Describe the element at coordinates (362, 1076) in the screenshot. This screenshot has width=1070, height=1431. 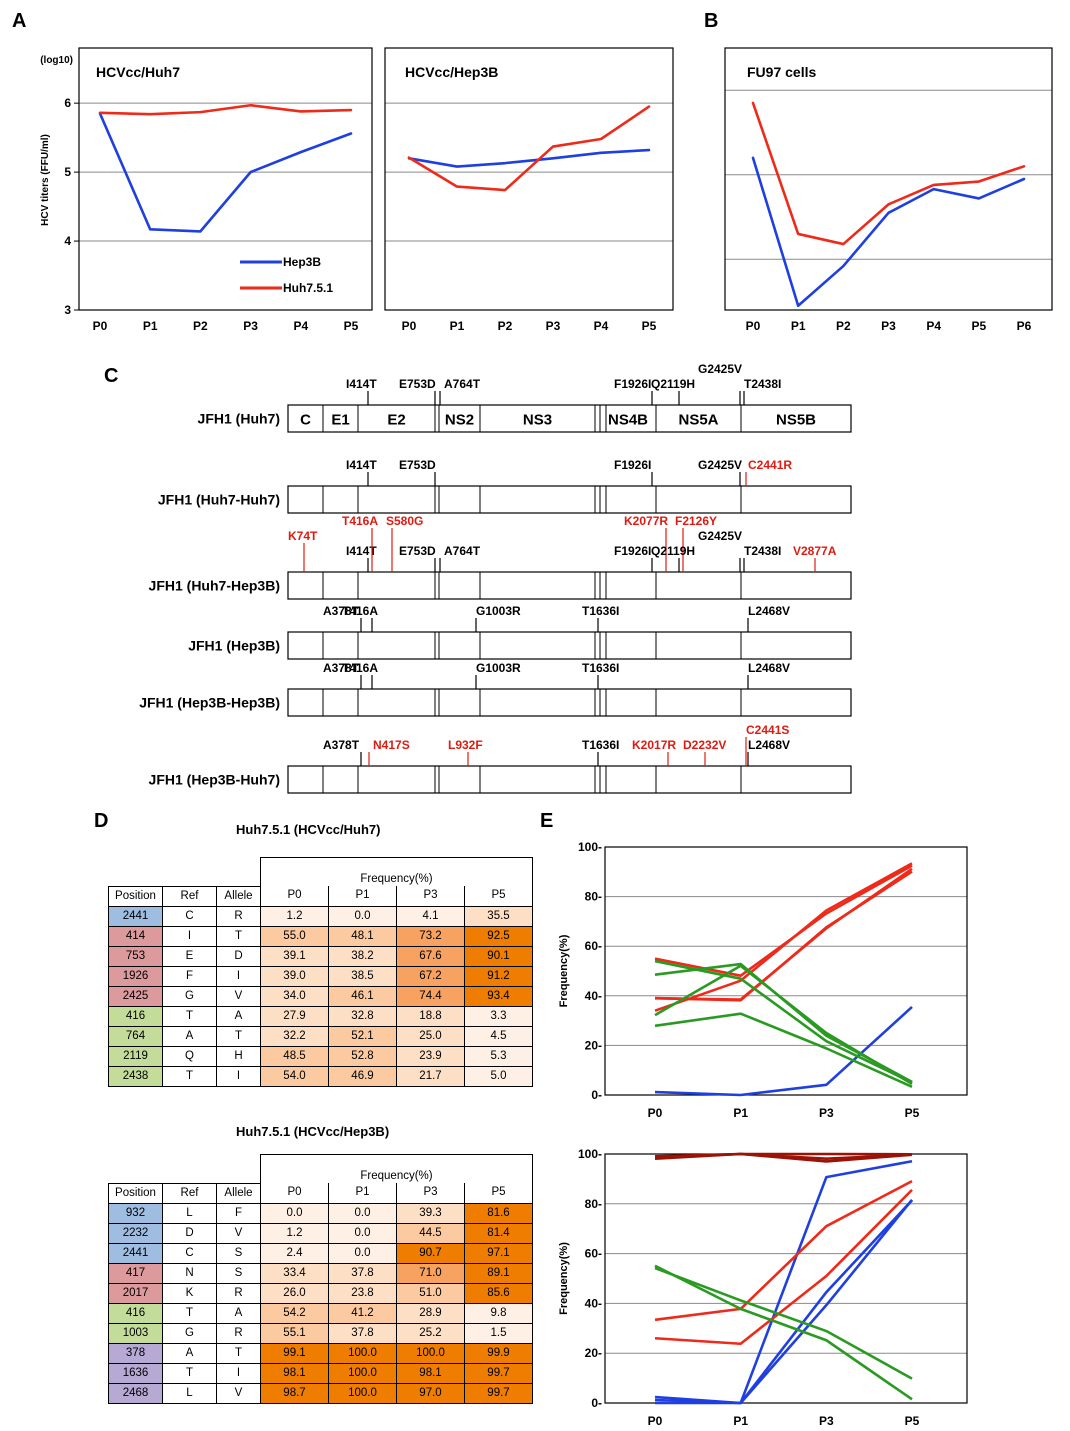
I see `table-cell: 46.9` at that location.